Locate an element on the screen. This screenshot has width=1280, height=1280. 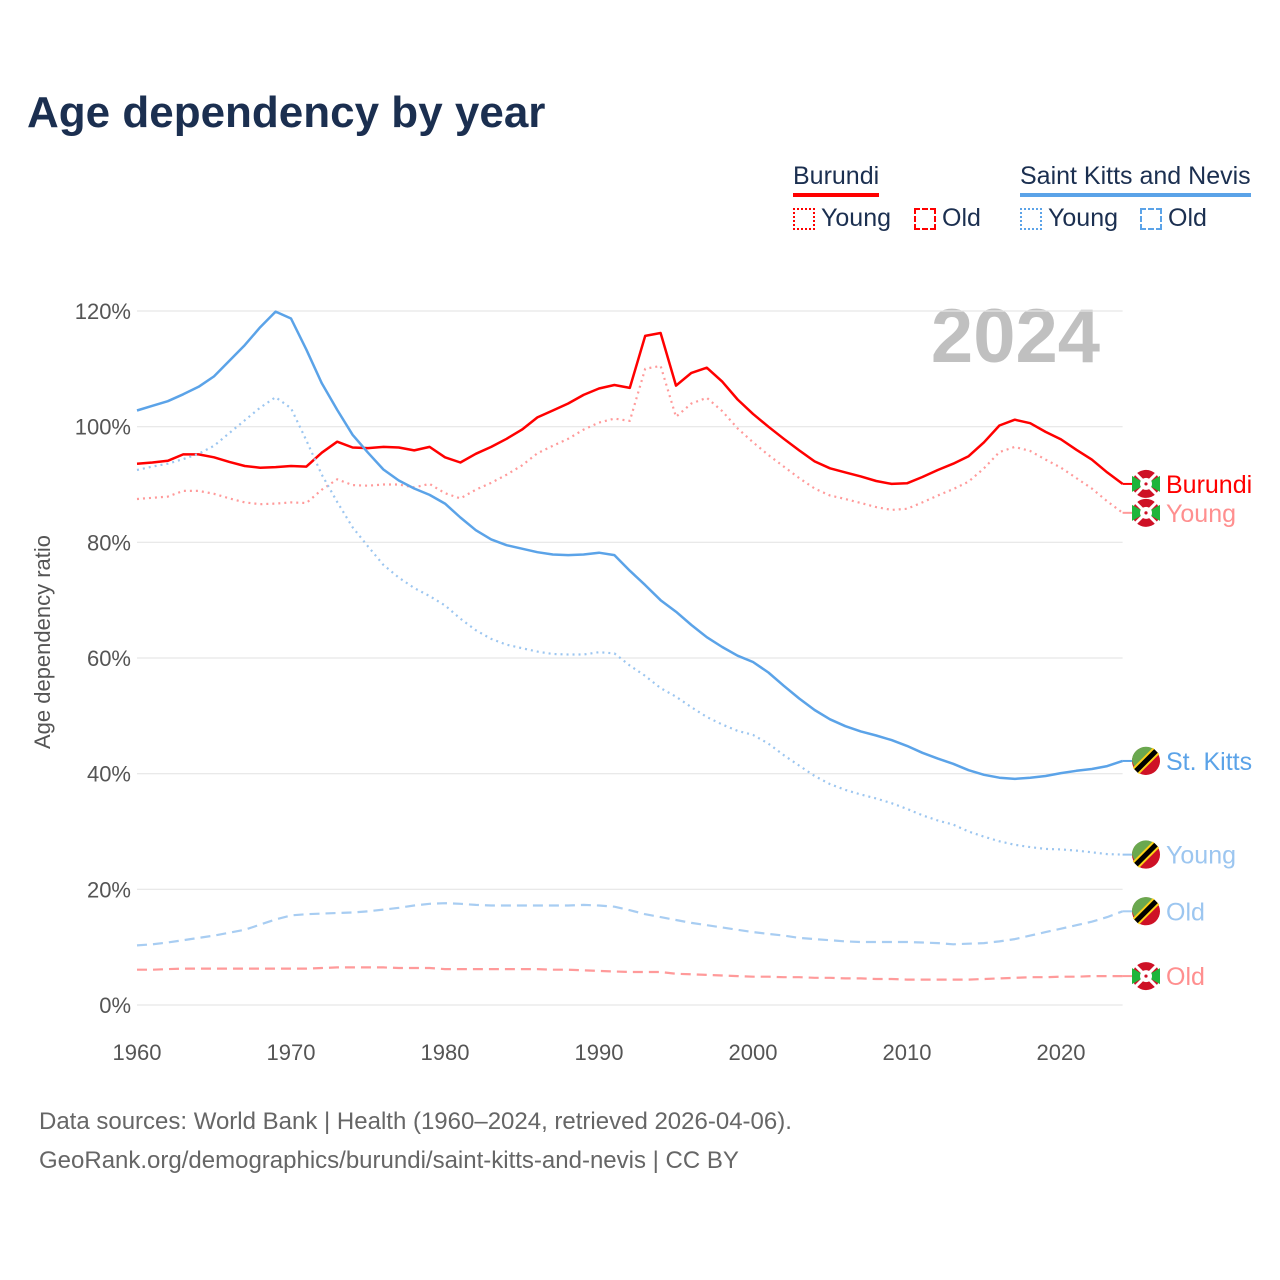
x-tick-label: 2010 is located at coordinates (907, 1052).